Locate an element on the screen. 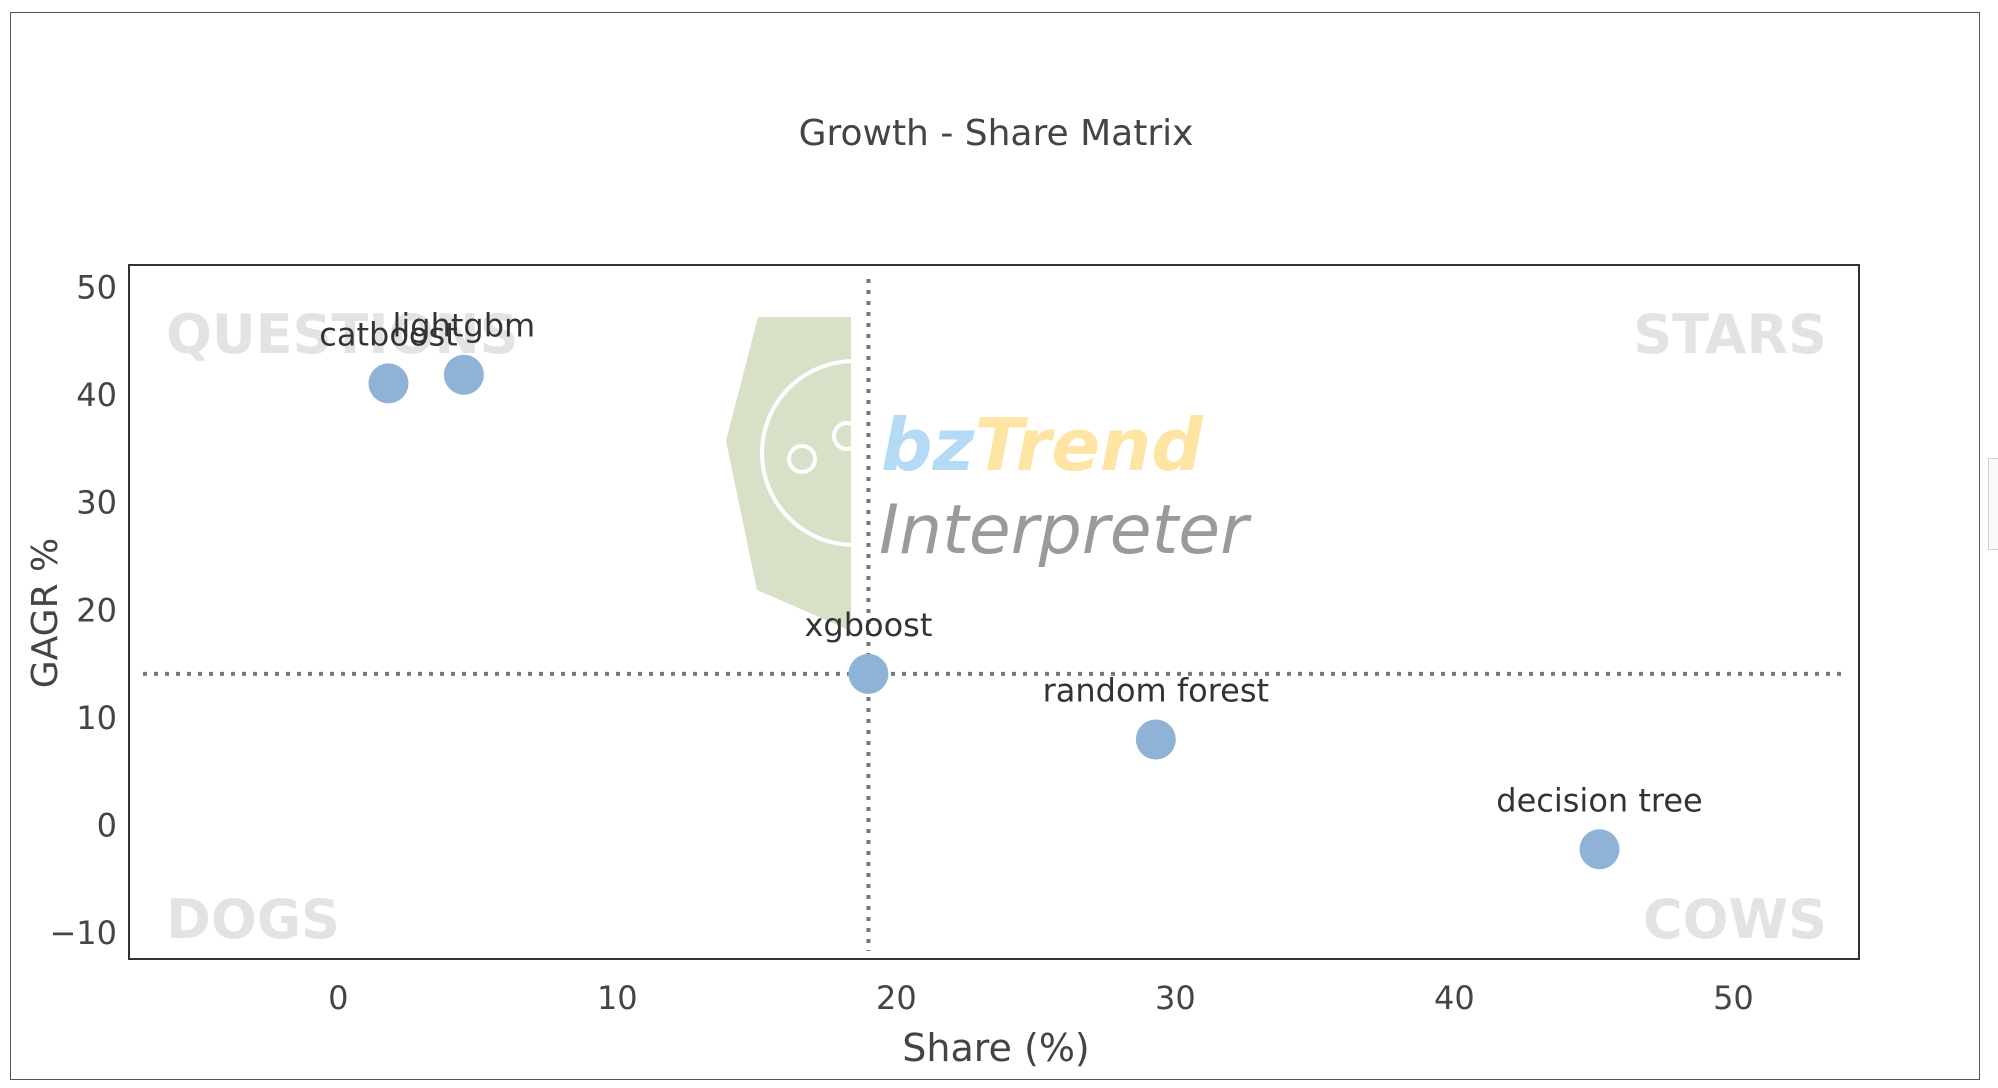 The image size is (1998, 1088). y-tick-label: −10 is located at coordinates (83, 933).